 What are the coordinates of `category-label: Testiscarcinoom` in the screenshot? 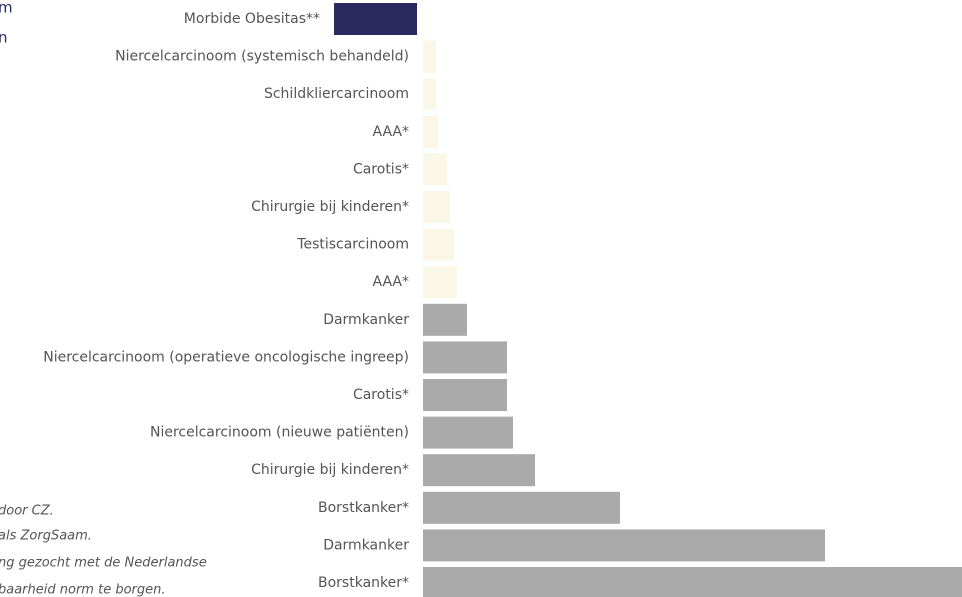 It's located at (352, 245).